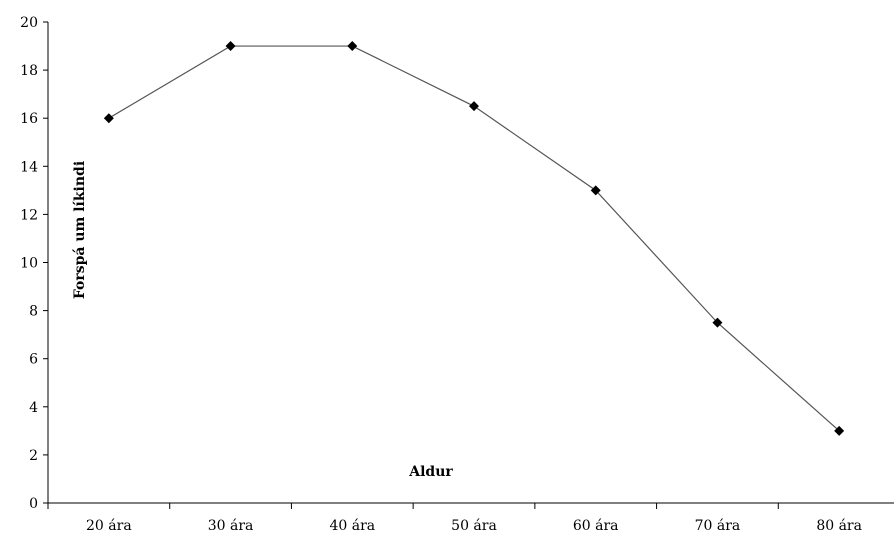 The image size is (894, 537). What do you see at coordinates (29, 23) in the screenshot?
I see `y-tick-label: 20` at bounding box center [29, 23].